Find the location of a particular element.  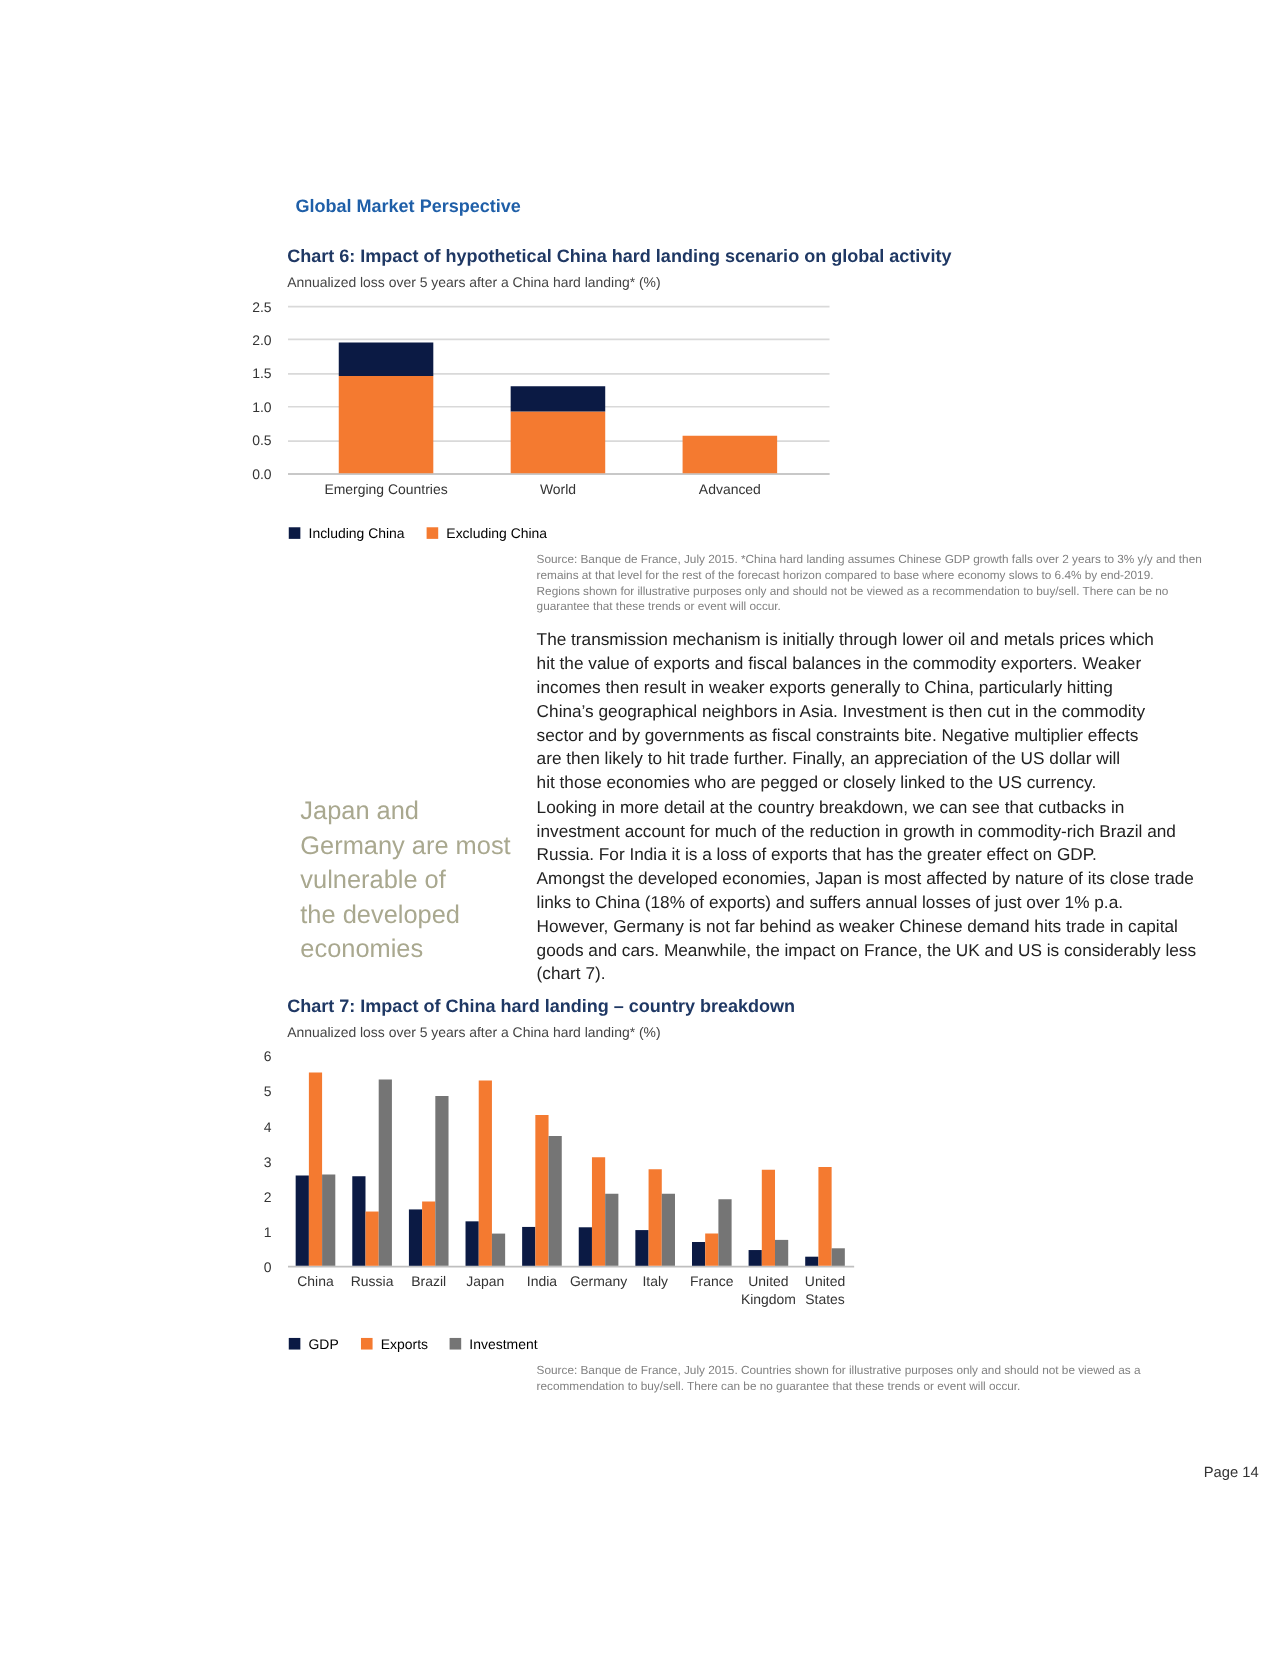

text: Global Market Perspective is located at coordinates (408, 206).